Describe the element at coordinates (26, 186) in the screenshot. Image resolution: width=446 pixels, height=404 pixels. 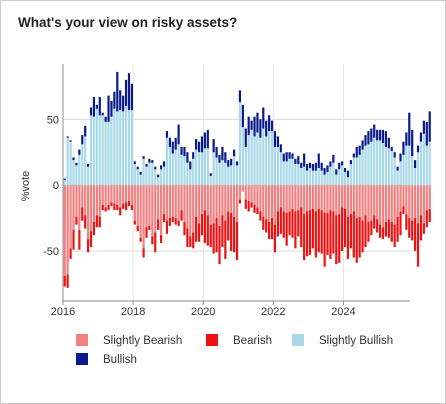
I see `y-axis-title: %vote` at that location.